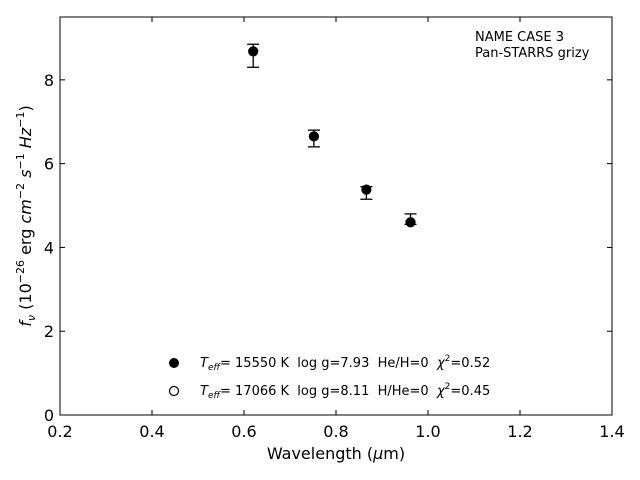  Describe the element at coordinates (532, 53) in the screenshot. I see `annotation-line-2: Pan-STARRS grizy` at that location.